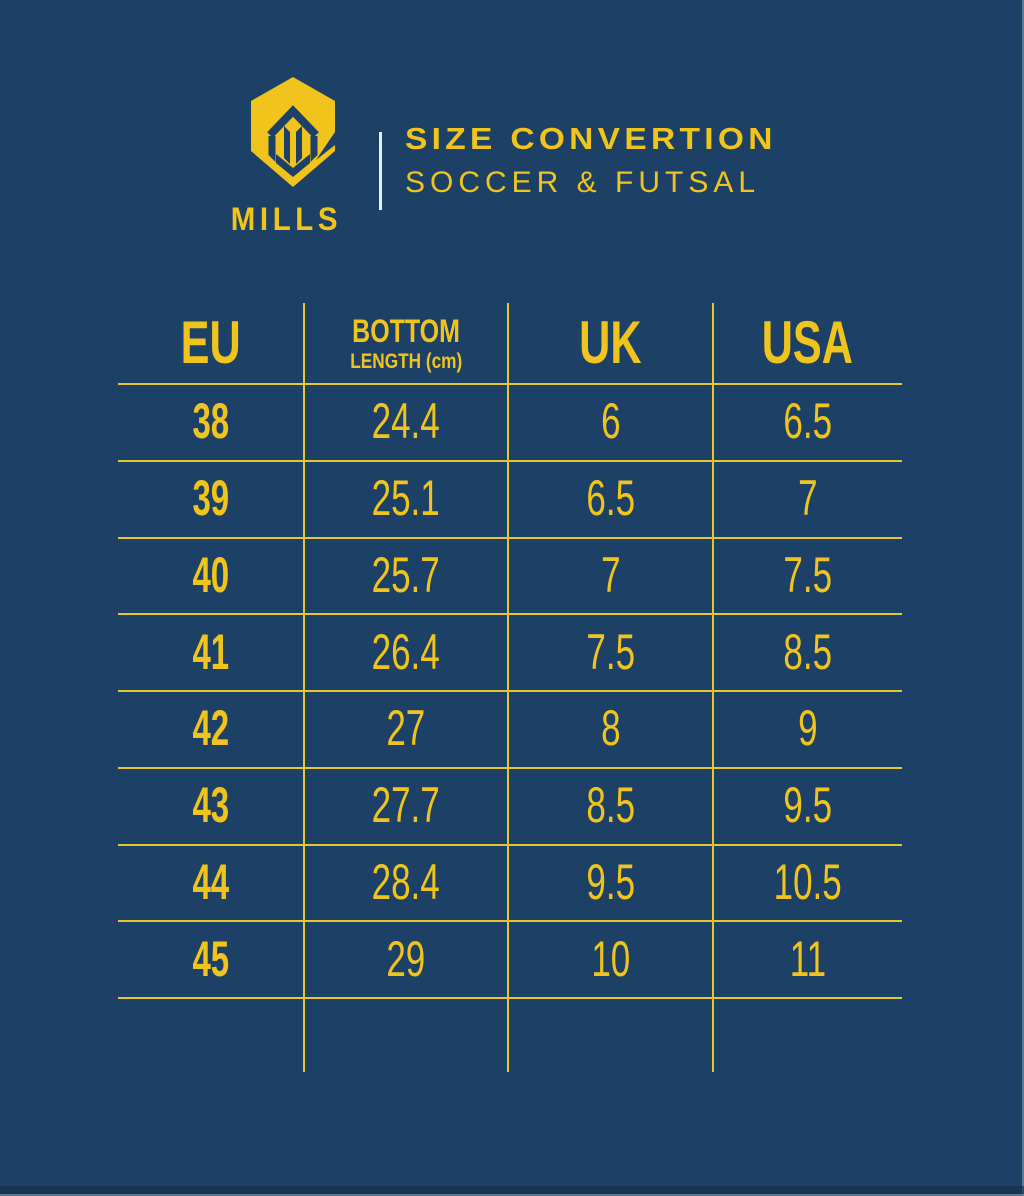 The width and height of the screenshot is (1024, 1196). Describe the element at coordinates (807, 342) in the screenshot. I see `column-header-usa: USA` at that location.